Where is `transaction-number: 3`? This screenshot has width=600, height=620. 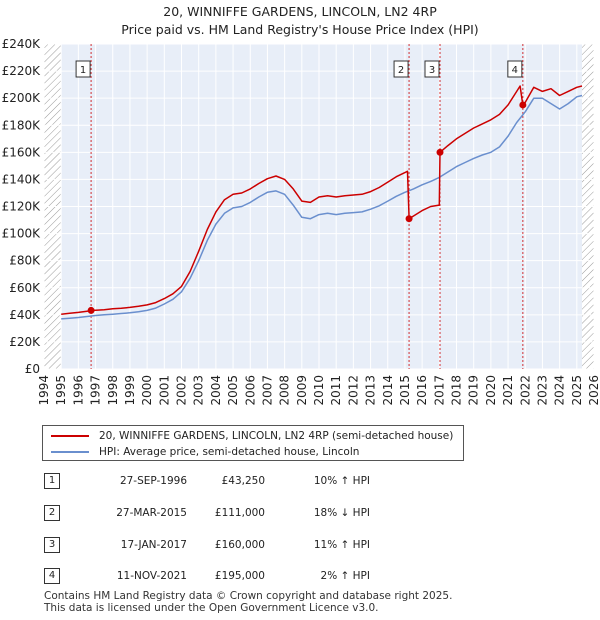 transaction-number: 3 is located at coordinates (52, 545).